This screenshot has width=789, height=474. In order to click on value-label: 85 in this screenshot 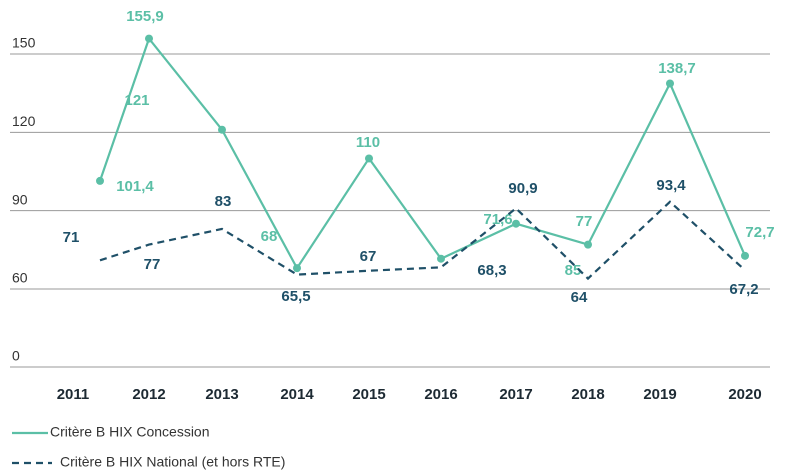, I will do `click(573, 270)`.